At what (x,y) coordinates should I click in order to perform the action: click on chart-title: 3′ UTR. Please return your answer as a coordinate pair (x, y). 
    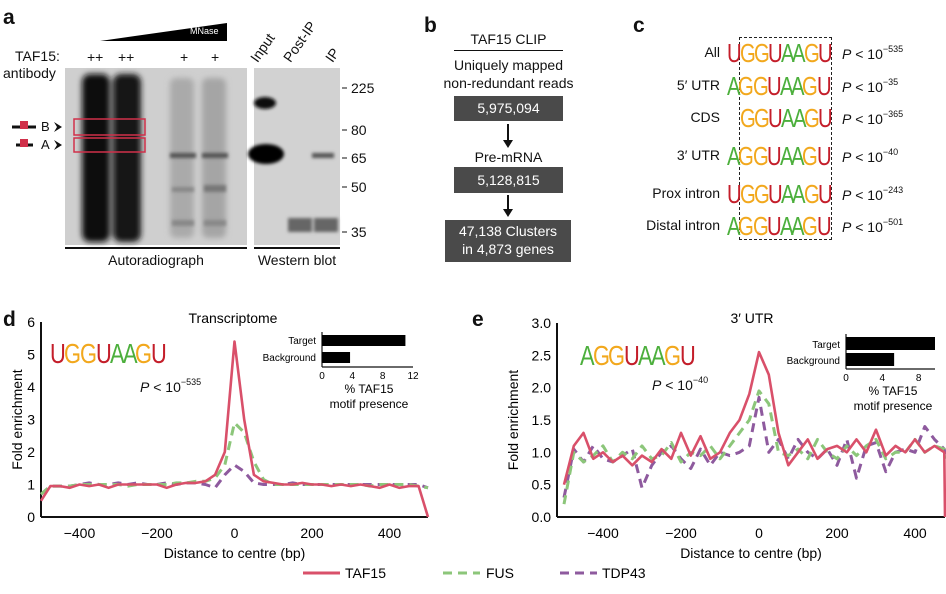
    Looking at the image, I should click on (751, 318).